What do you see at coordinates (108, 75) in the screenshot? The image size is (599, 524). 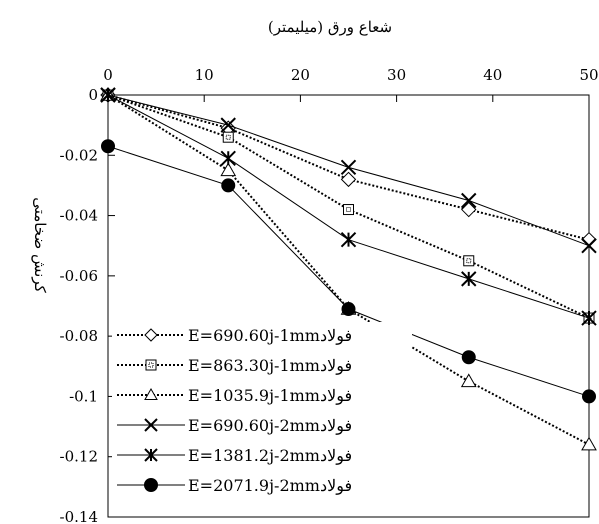 I see `x-tick-label: 0` at bounding box center [108, 75].